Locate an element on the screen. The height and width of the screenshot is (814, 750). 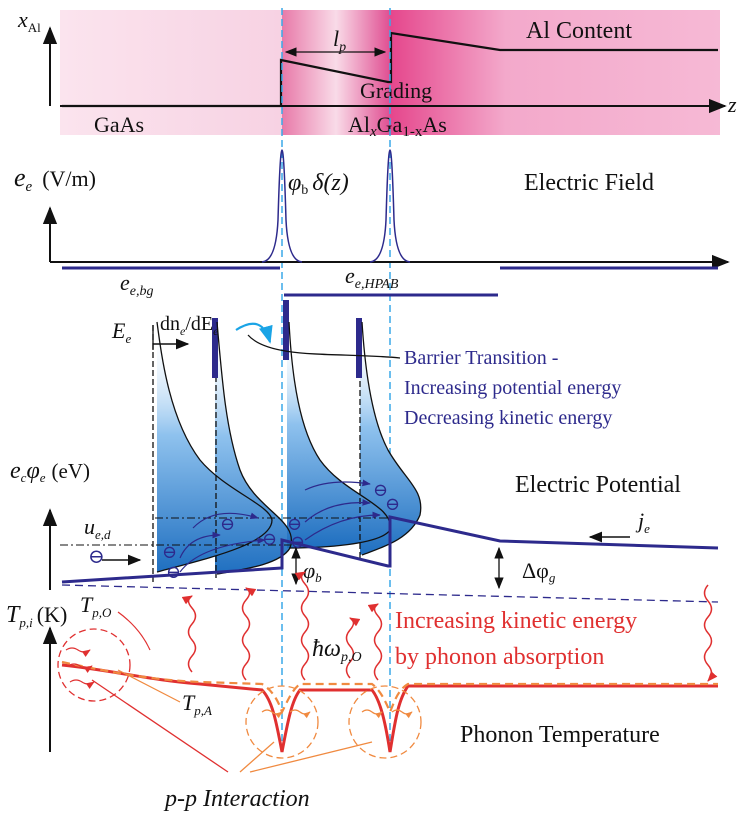
t-optical-leader is located at coordinates (134, 631).